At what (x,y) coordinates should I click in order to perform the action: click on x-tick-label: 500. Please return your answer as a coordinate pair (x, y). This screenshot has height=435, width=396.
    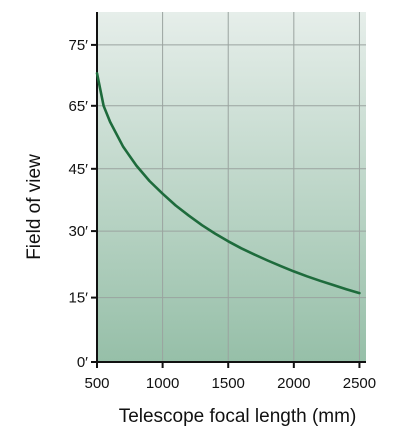
    Looking at the image, I should click on (96, 383).